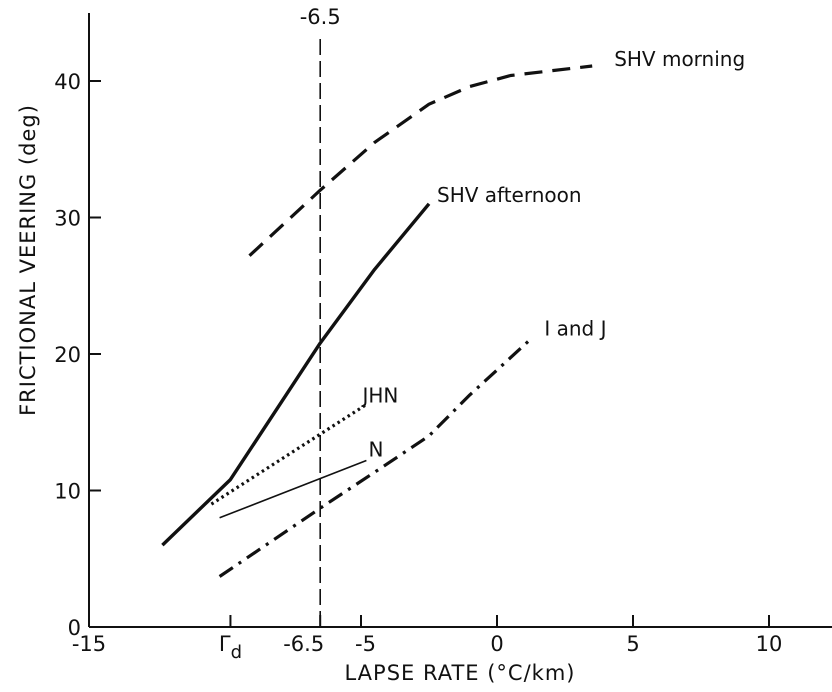 The width and height of the screenshot is (832, 692). I want to click on y-tick-label: 40, so click(67, 82).